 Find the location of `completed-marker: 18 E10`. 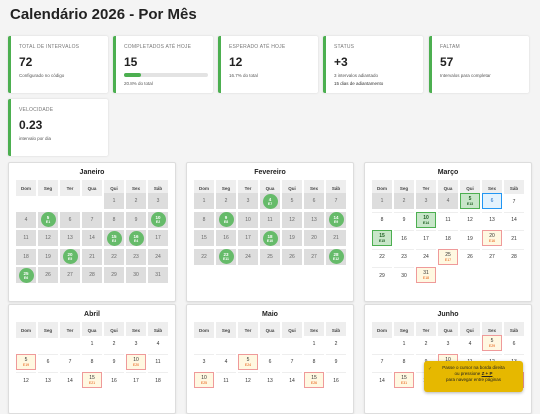

completed-marker: 18 E10 is located at coordinates (270, 238).